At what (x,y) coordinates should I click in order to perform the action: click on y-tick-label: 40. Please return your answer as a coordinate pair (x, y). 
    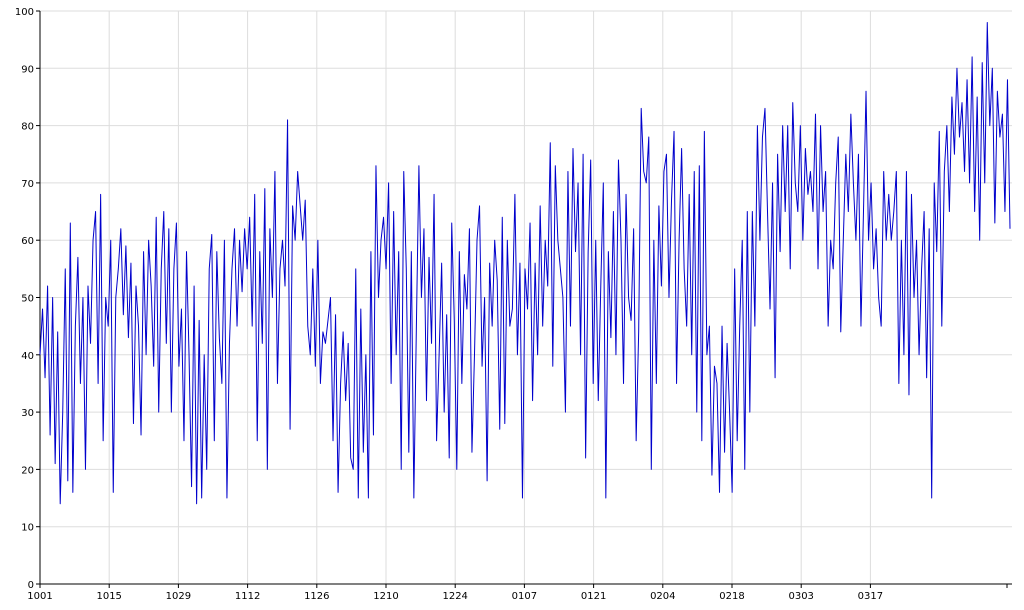
    Looking at the image, I should click on (27, 356).